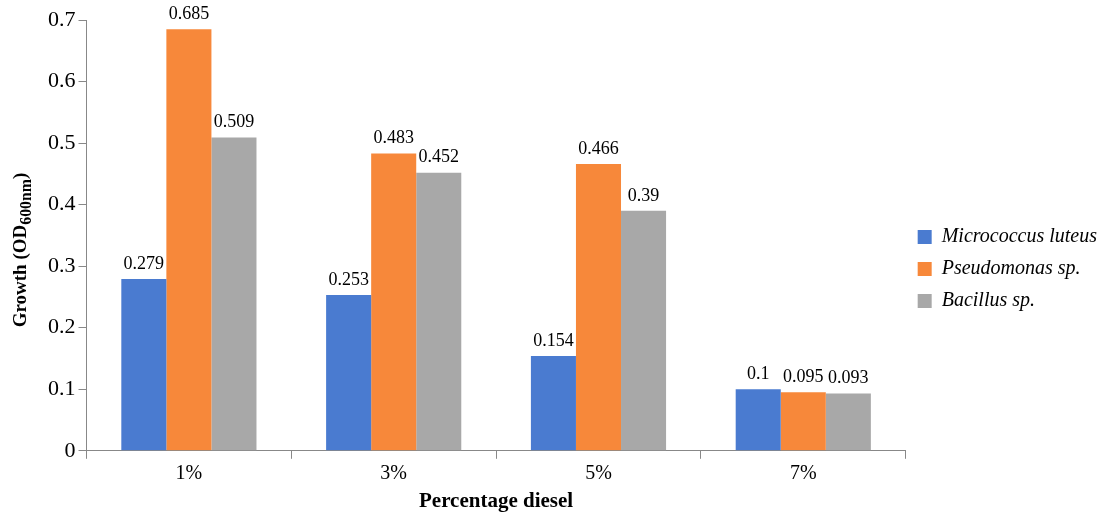  What do you see at coordinates (234, 121) in the screenshot?
I see `data-label: 0.509` at bounding box center [234, 121].